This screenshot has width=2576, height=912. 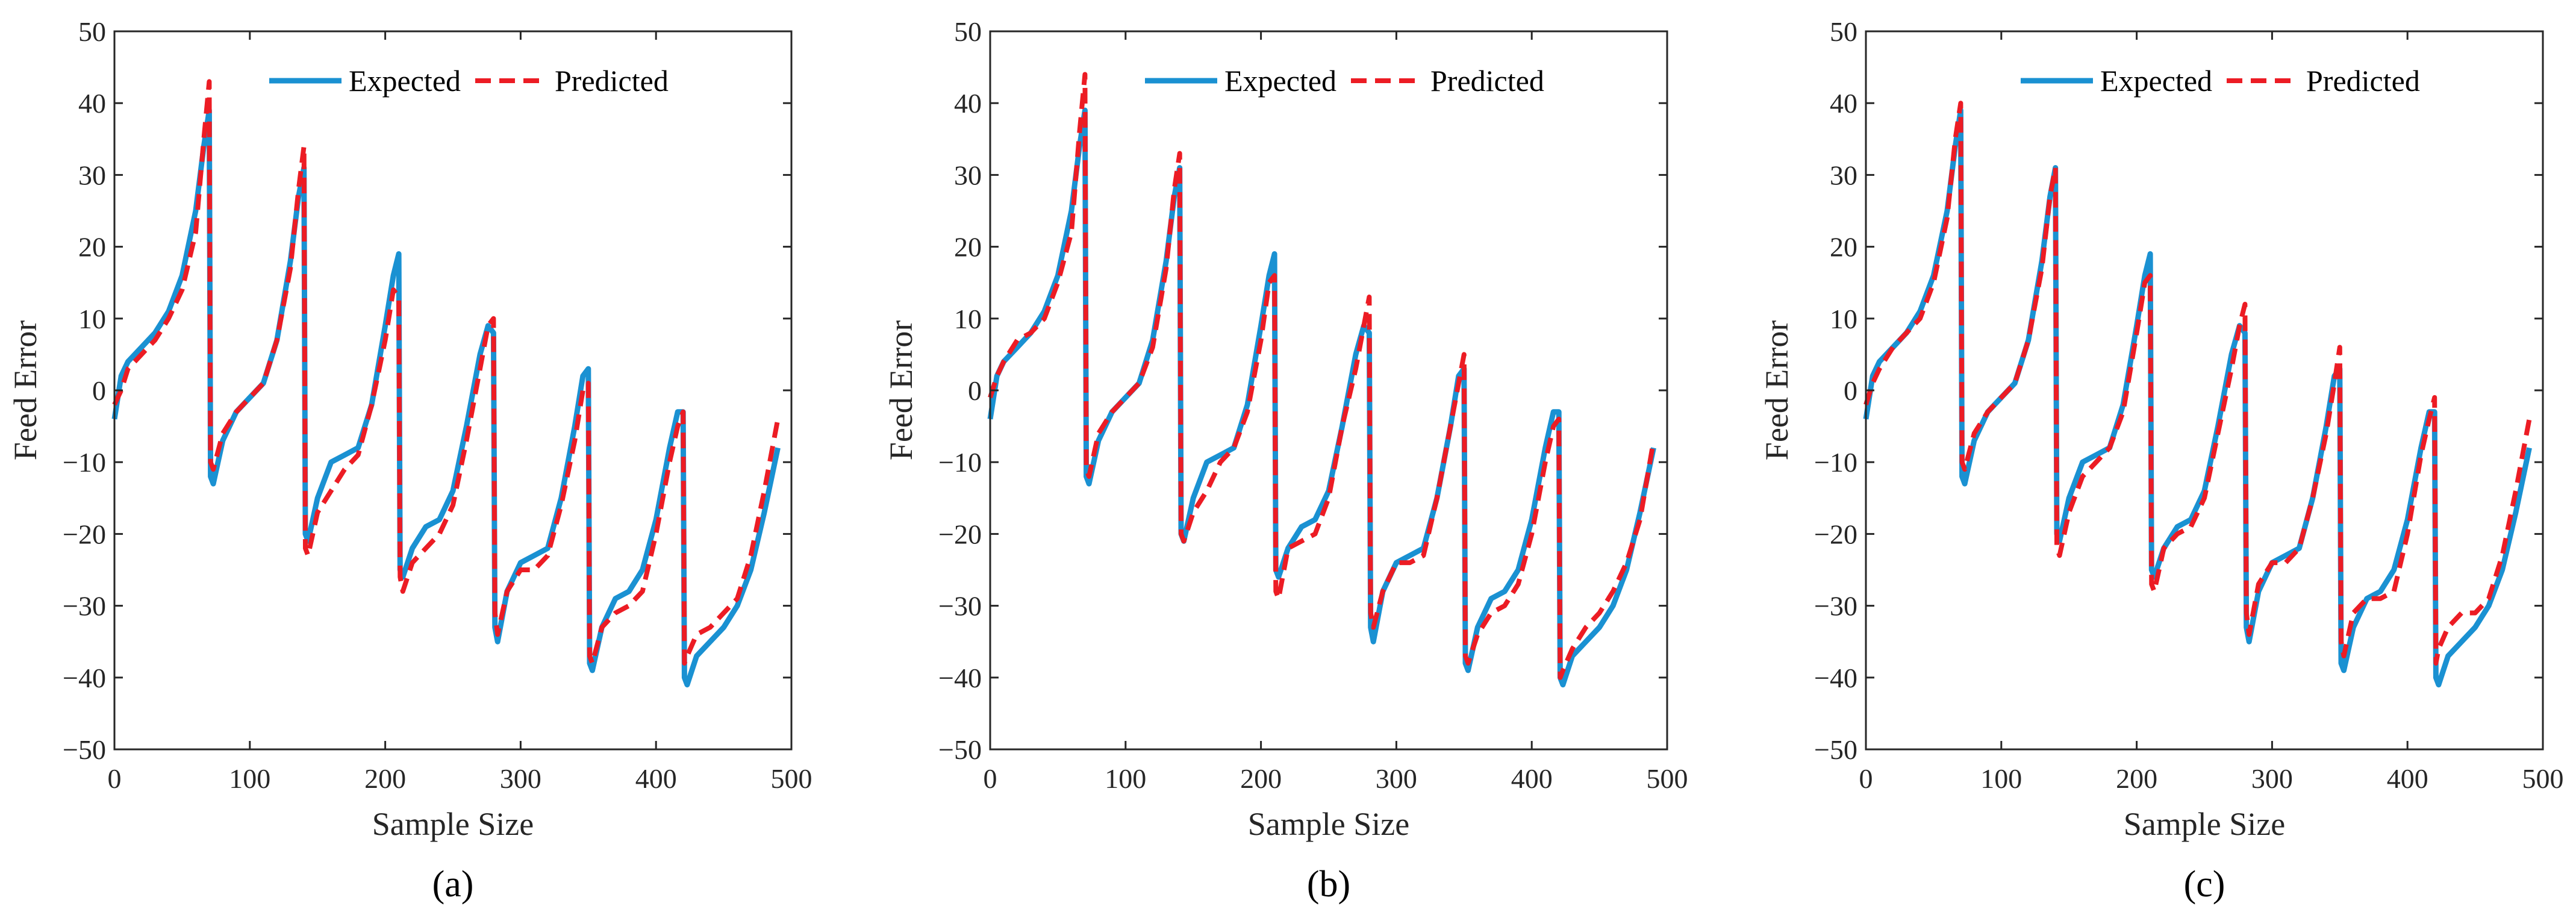 What do you see at coordinates (2204, 885) in the screenshot?
I see `panel-caption: (c)` at bounding box center [2204, 885].